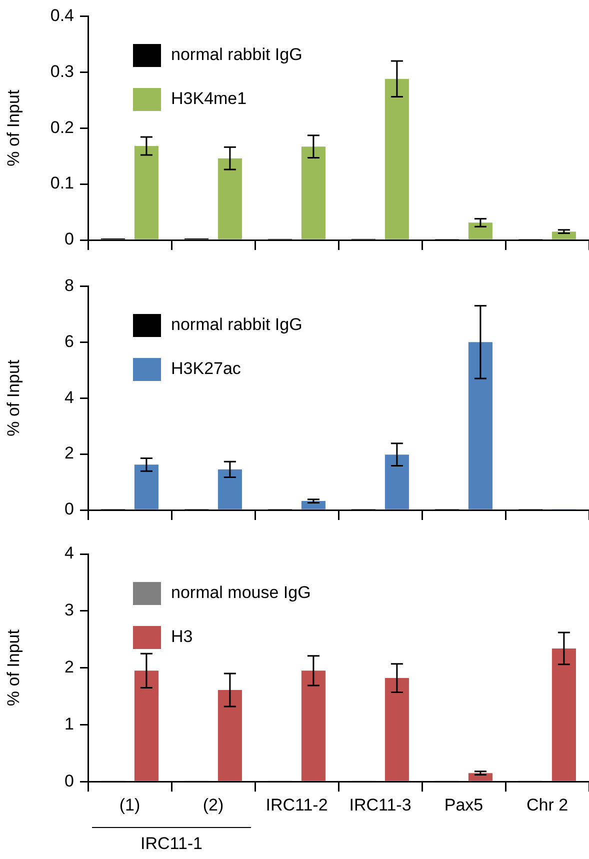 This screenshot has width=589, height=859. Describe the element at coordinates (62, 71) in the screenshot. I see `y-tick-label: 0.3` at that location.